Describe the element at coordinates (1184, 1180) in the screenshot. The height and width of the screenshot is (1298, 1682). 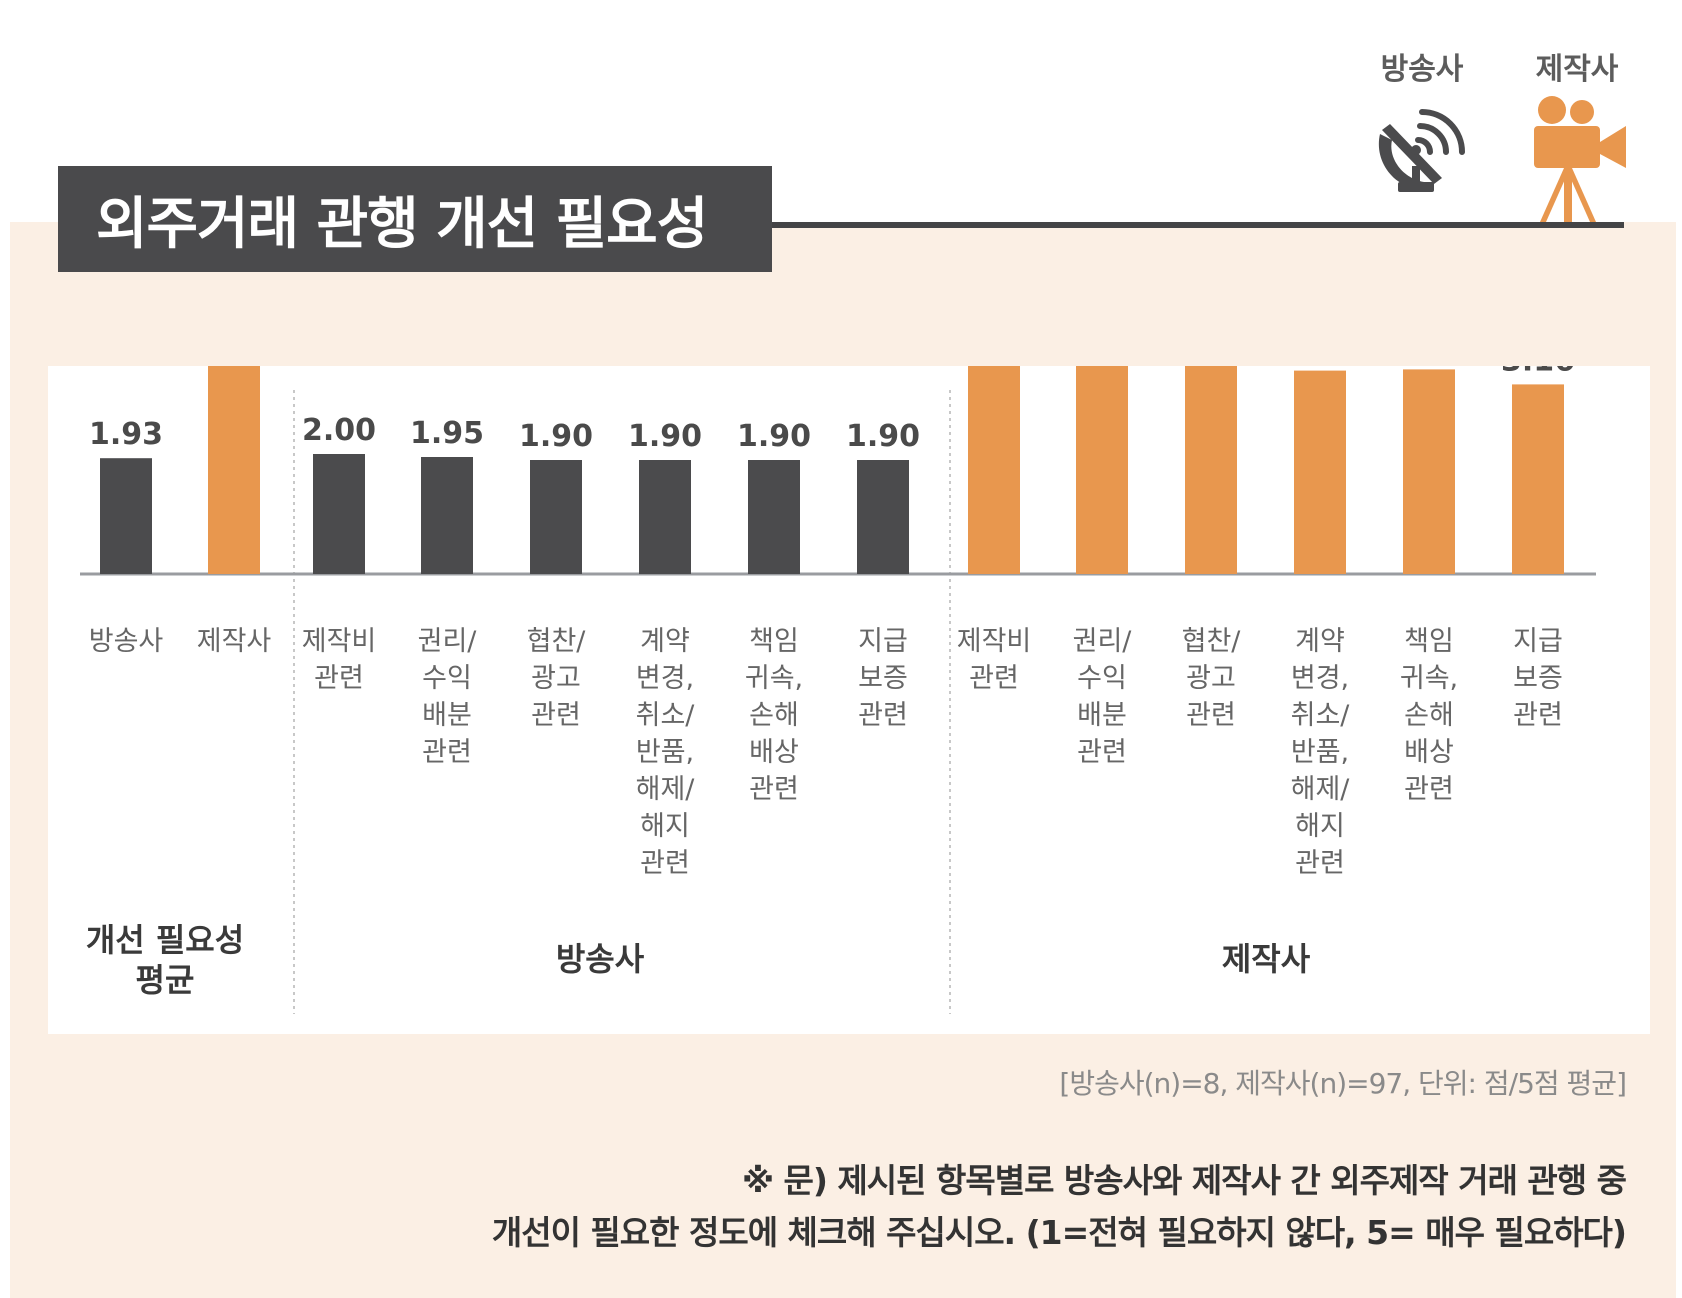
I see `note-line-1: ※ 문) 제시된 항목별로 방송사와 제작사 간 외주제작 거래 관행 중` at that location.